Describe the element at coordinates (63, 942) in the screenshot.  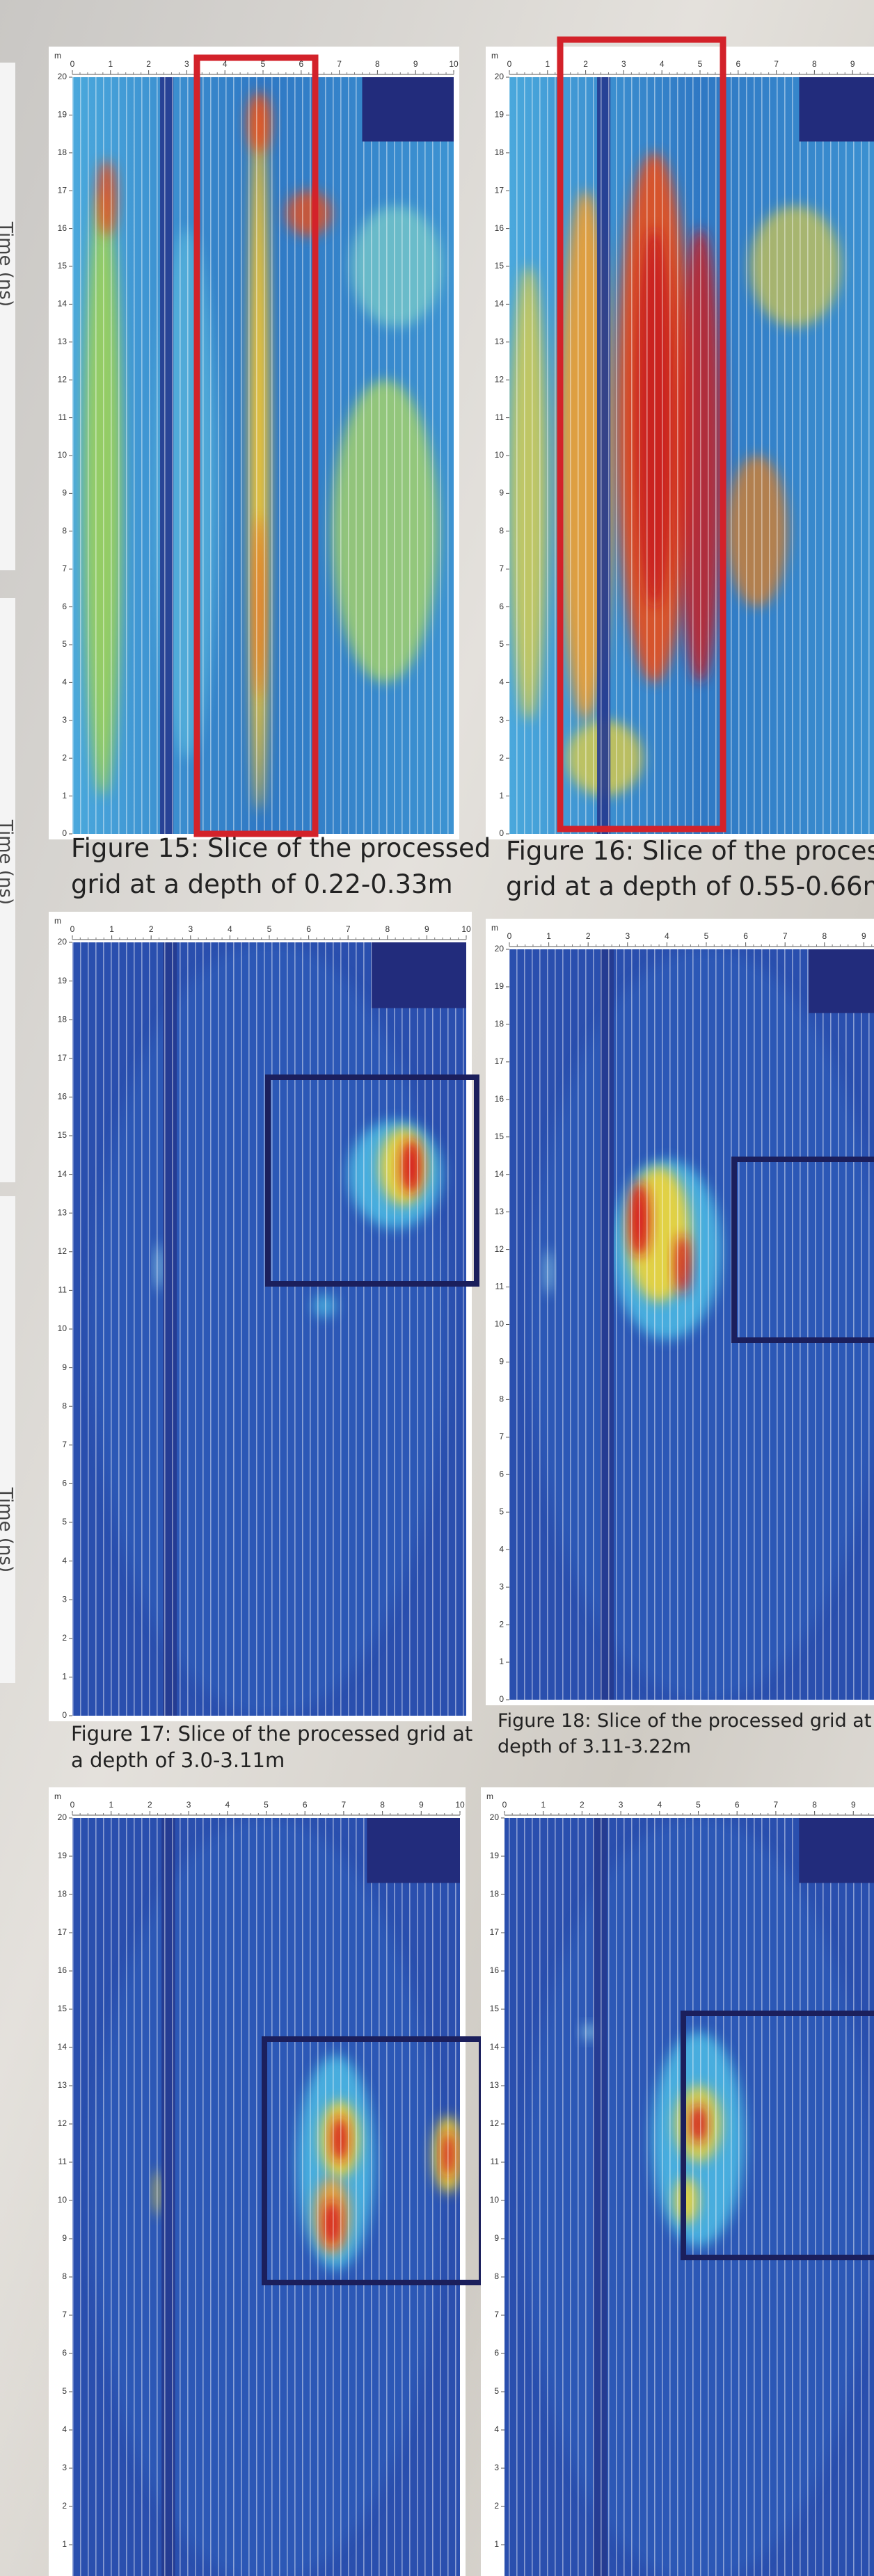
I see `y-tick-label: 20` at that location.